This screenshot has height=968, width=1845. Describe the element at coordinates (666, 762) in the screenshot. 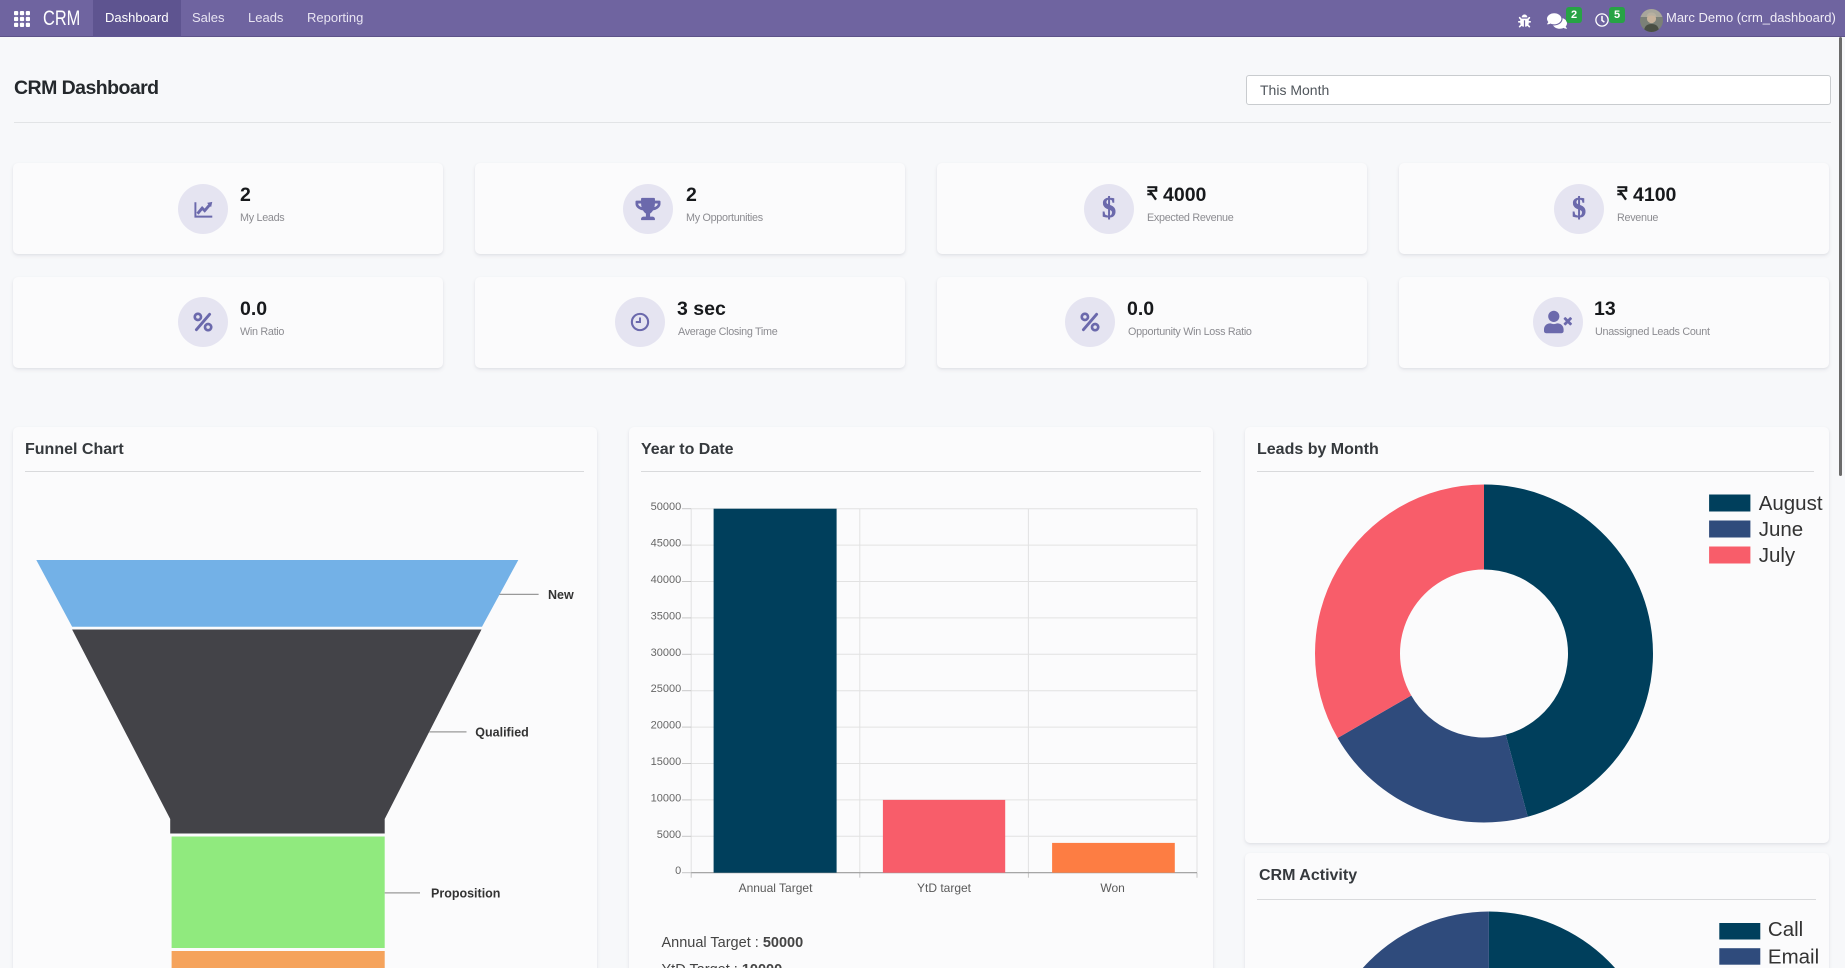

I see `svg-text: 15000` at that location.